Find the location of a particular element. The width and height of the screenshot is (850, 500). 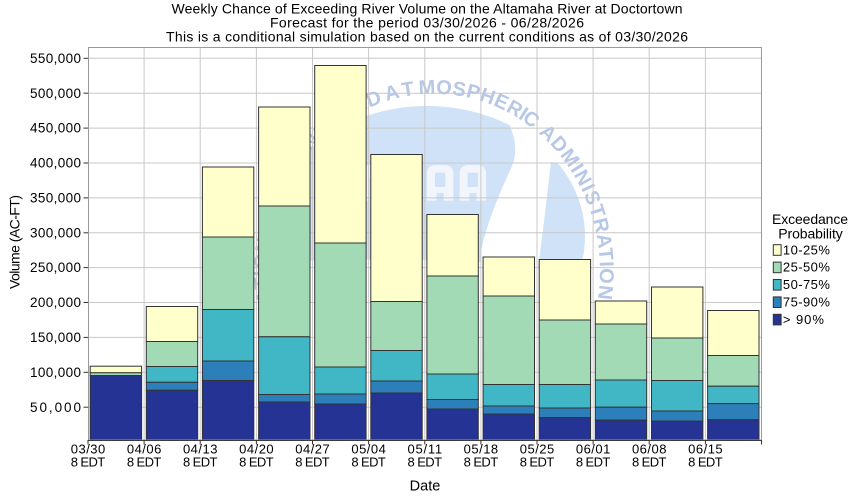

svg-text: 450,000 is located at coordinates (55, 128).